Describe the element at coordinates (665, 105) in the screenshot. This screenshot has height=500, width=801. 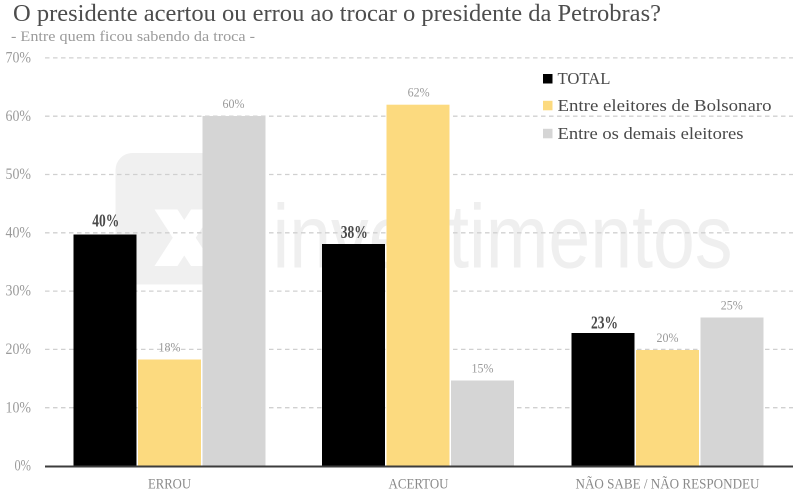
I see `svg-text: Entre eleitores de Bolsonaro` at that location.